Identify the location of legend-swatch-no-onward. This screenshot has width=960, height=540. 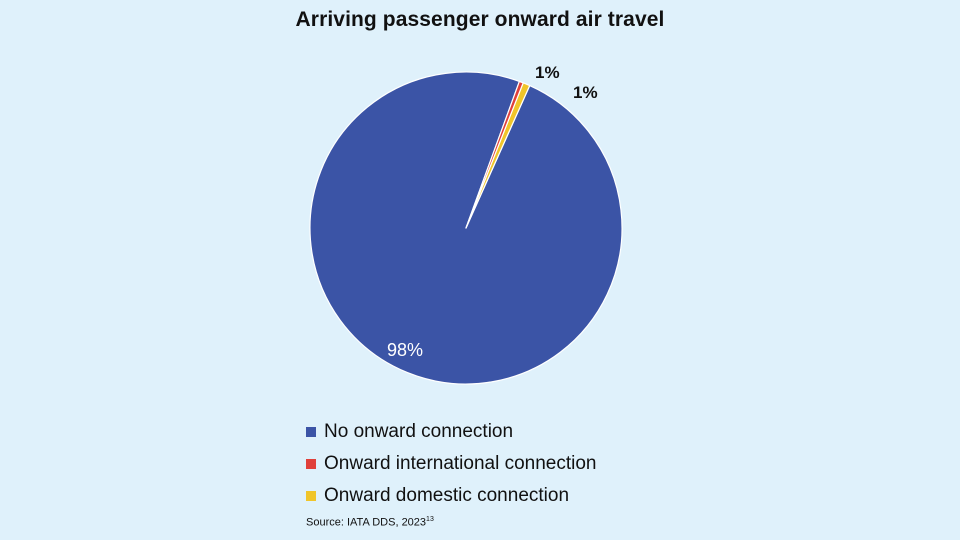
(311, 432).